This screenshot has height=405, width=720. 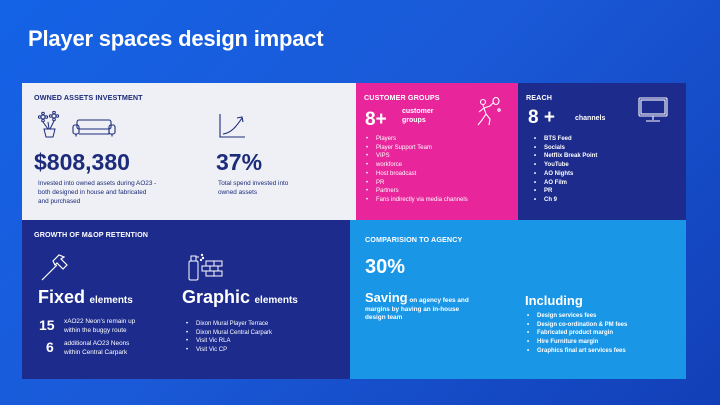 What do you see at coordinates (564, 148) in the screenshot?
I see `list-item: Socials` at bounding box center [564, 148].